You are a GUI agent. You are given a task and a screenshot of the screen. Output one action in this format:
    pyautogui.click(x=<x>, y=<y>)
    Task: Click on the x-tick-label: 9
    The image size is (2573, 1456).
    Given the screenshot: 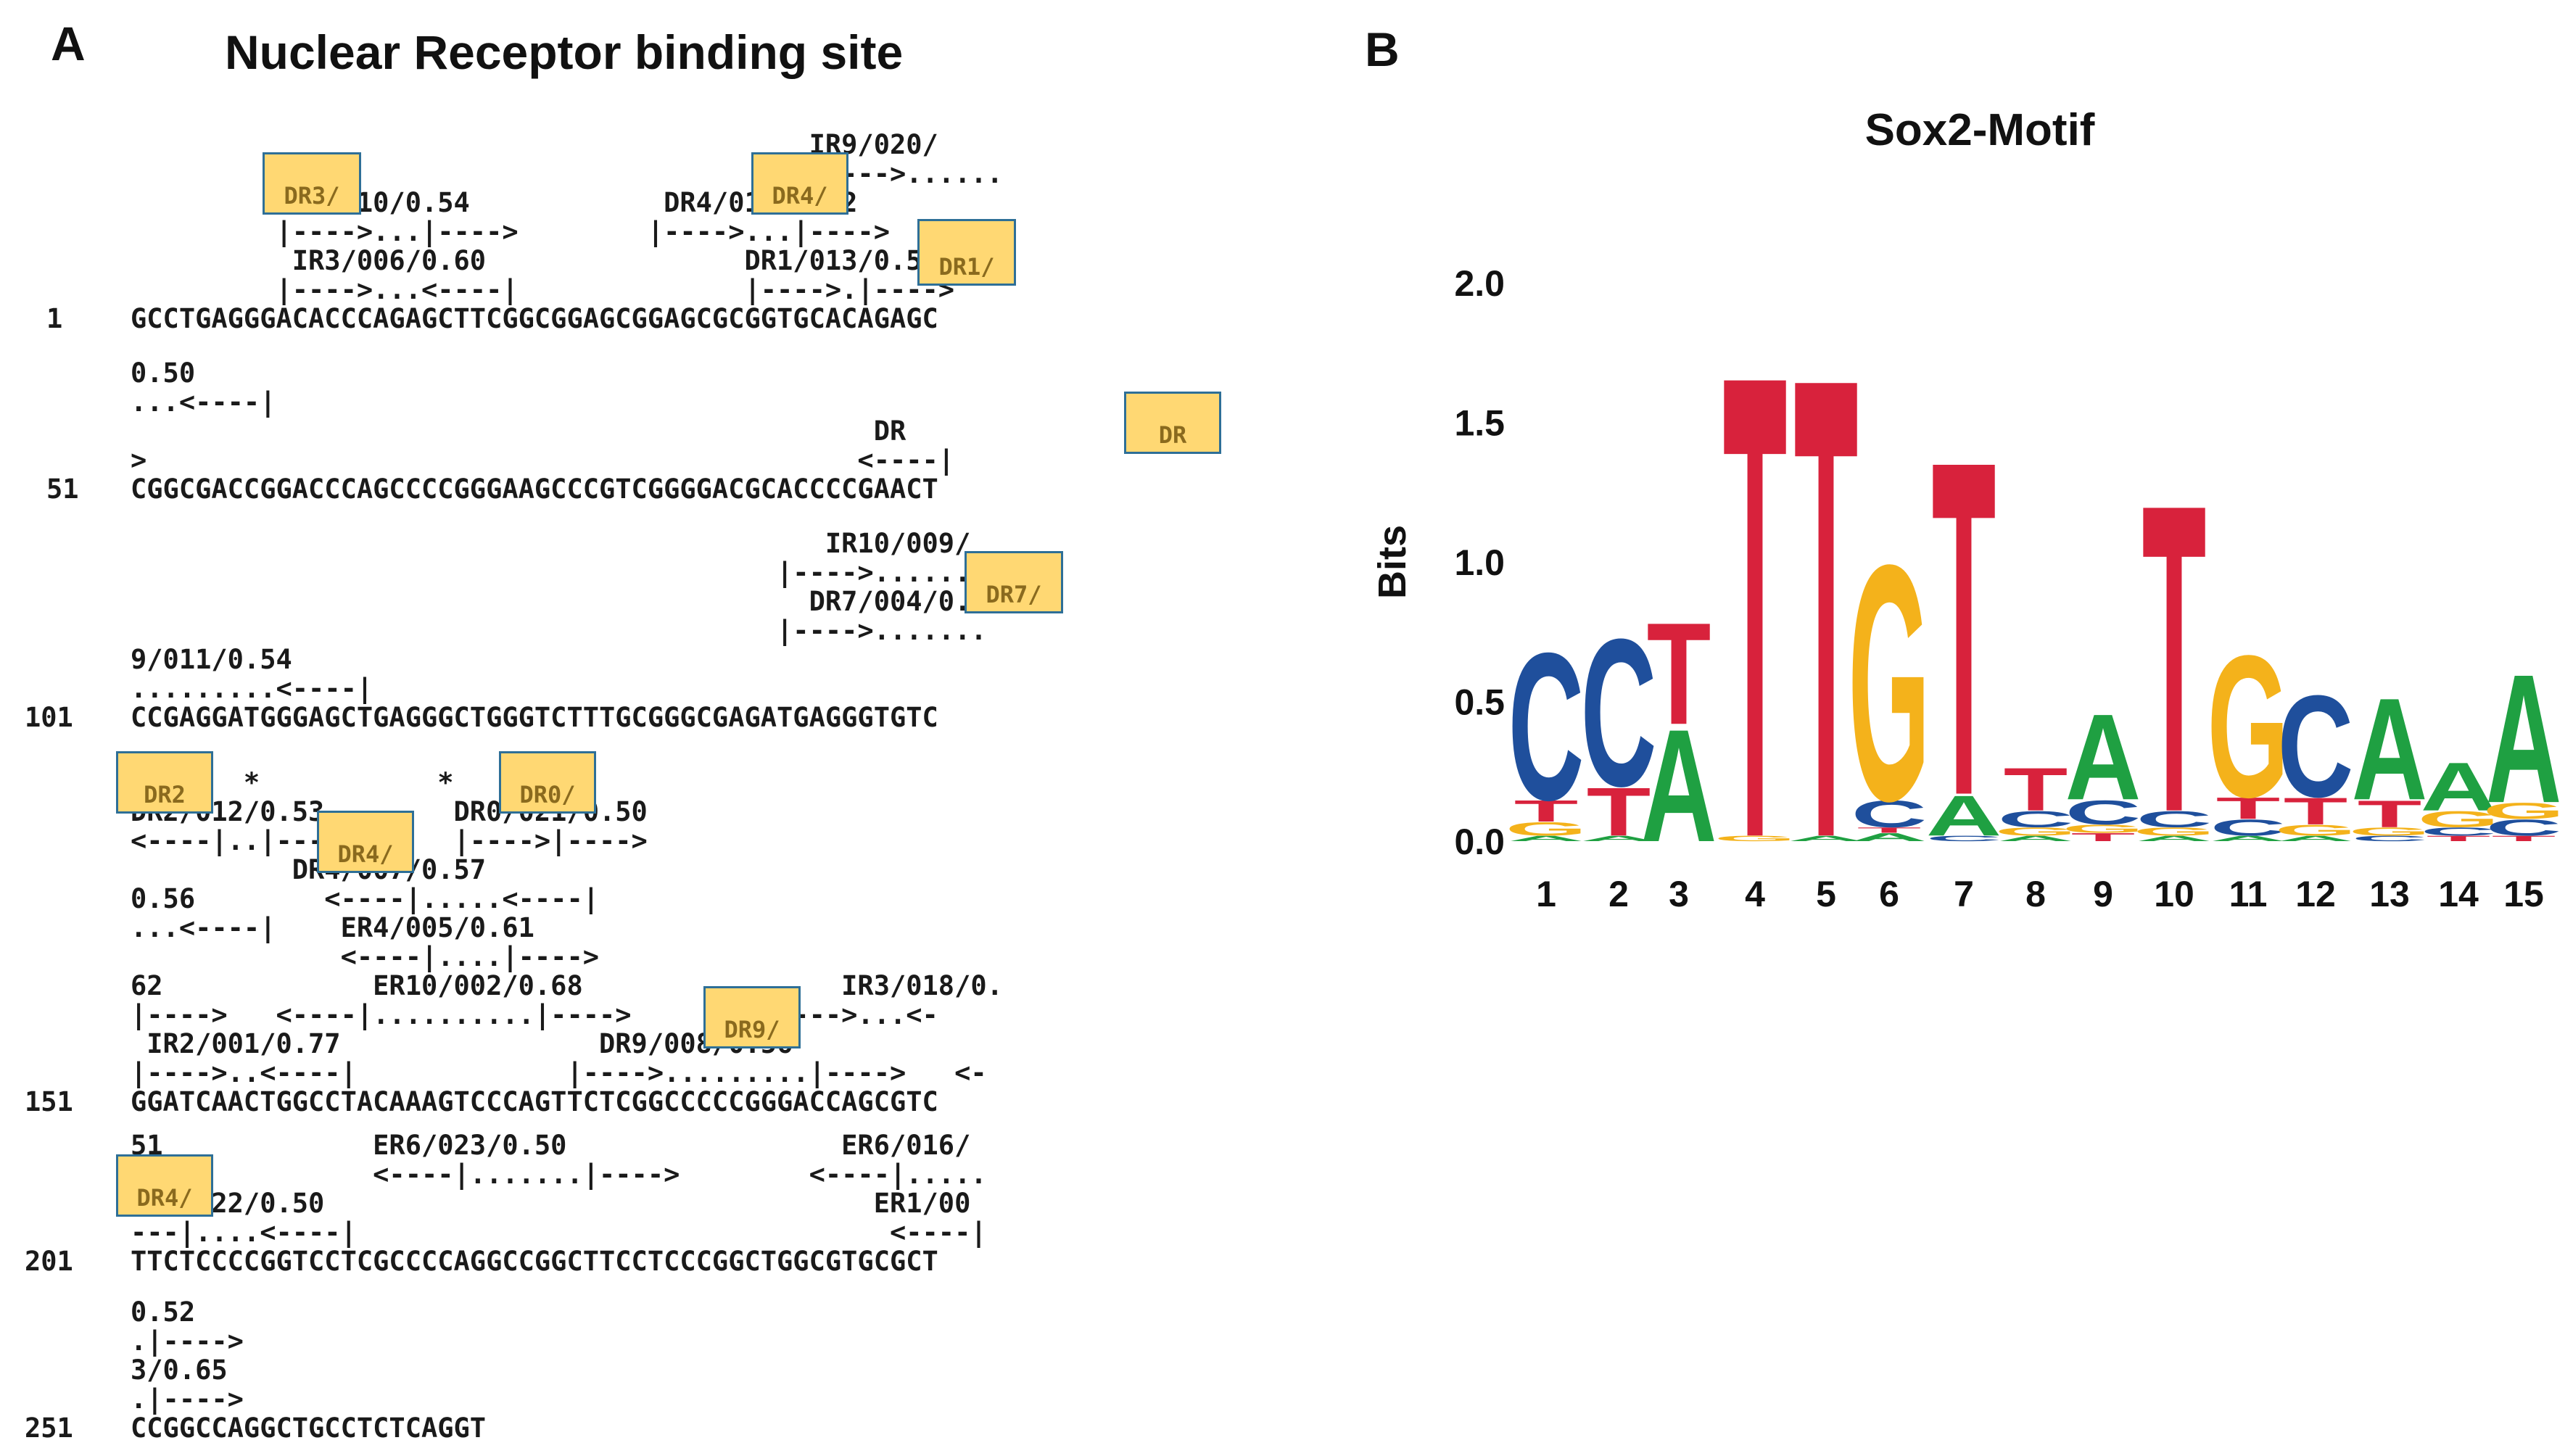 What is the action you would take?
    pyautogui.click(x=2103, y=894)
    